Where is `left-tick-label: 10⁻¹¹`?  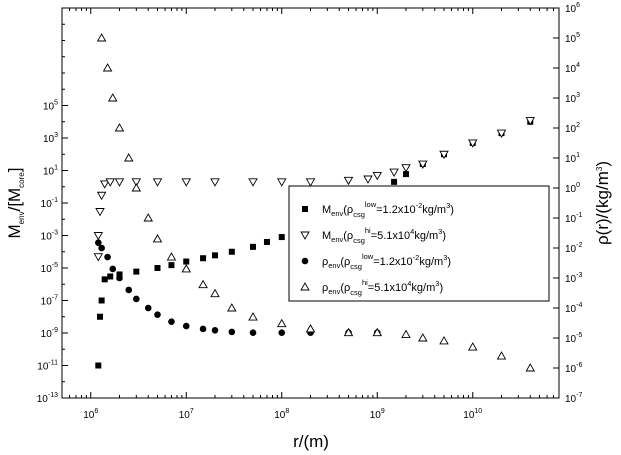
left-tick-label: 10⁻¹¹ is located at coordinates (47, 366).